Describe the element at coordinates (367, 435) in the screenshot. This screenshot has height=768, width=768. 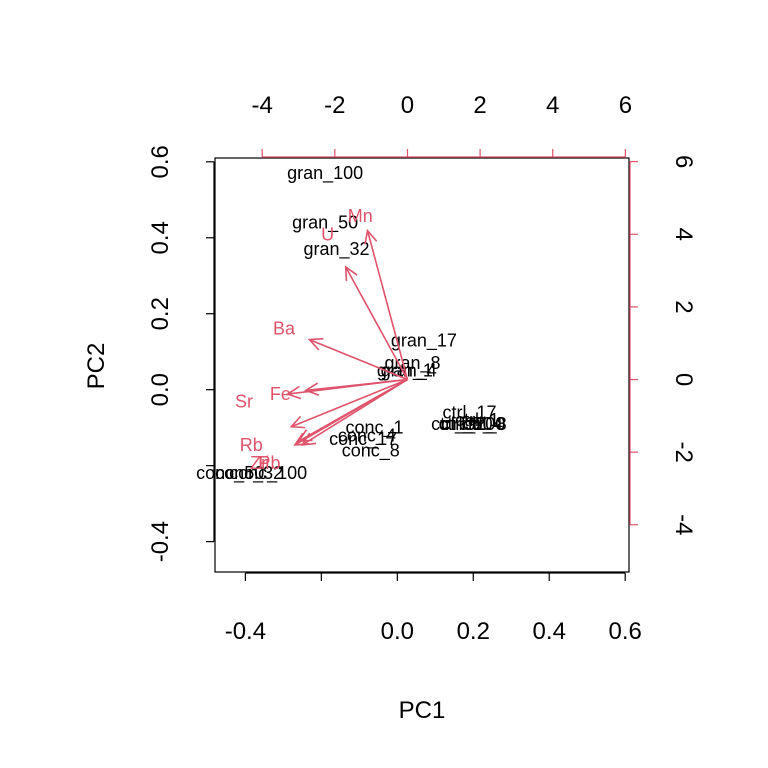
I see `point-label: conc_4` at that location.